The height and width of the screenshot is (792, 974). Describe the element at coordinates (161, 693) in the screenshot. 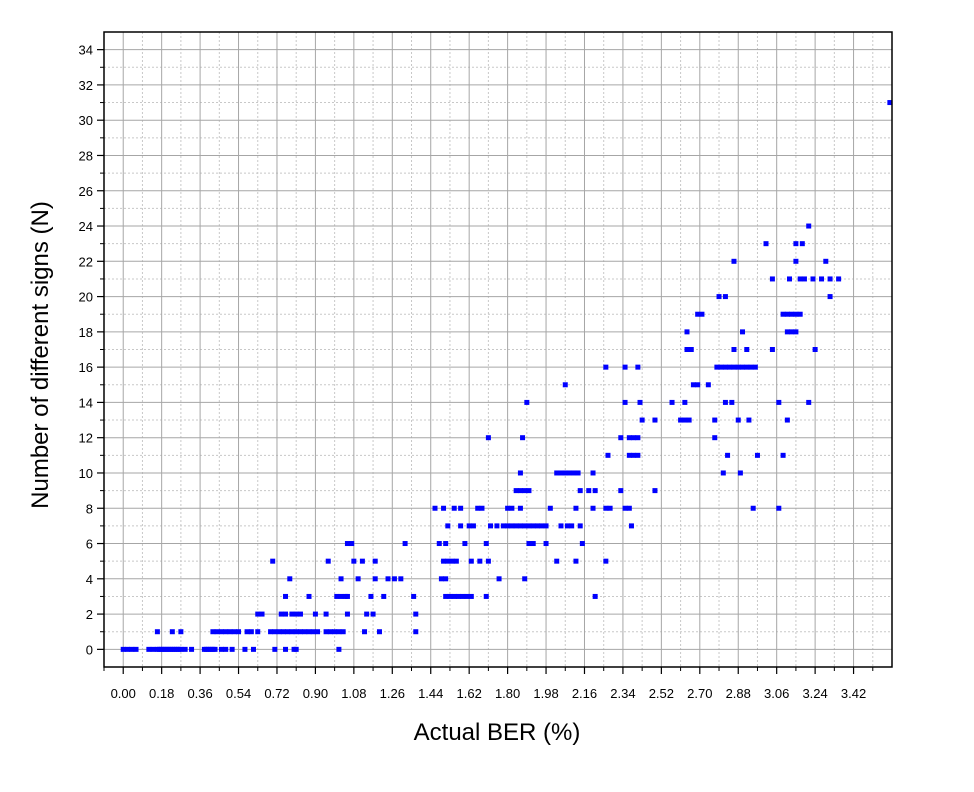

I see `x-tick-label: 0.18` at that location.